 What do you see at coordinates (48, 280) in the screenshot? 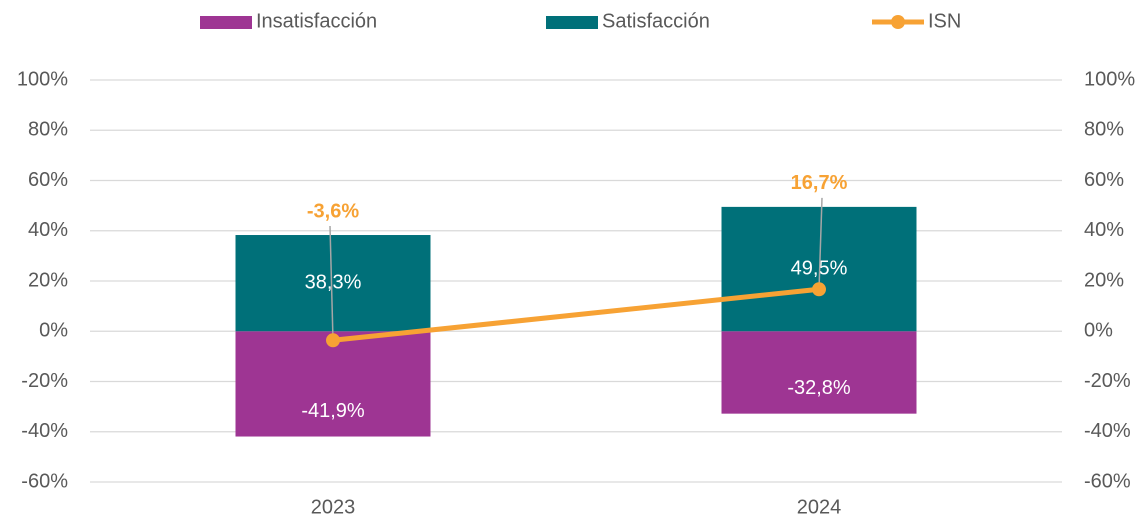
I see `y-tick-label: 20%` at bounding box center [48, 280].